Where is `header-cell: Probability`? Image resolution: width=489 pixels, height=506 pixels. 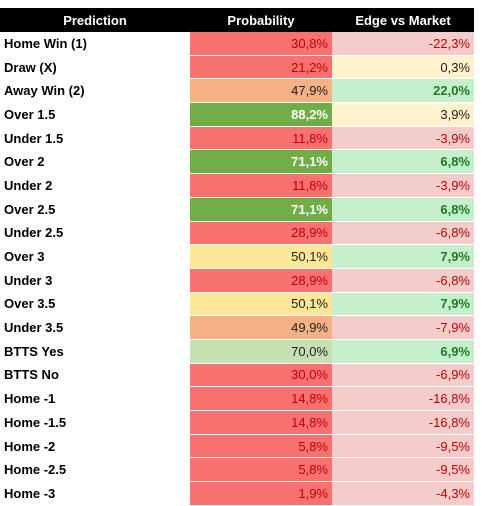
header-cell: Probability is located at coordinates (261, 20).